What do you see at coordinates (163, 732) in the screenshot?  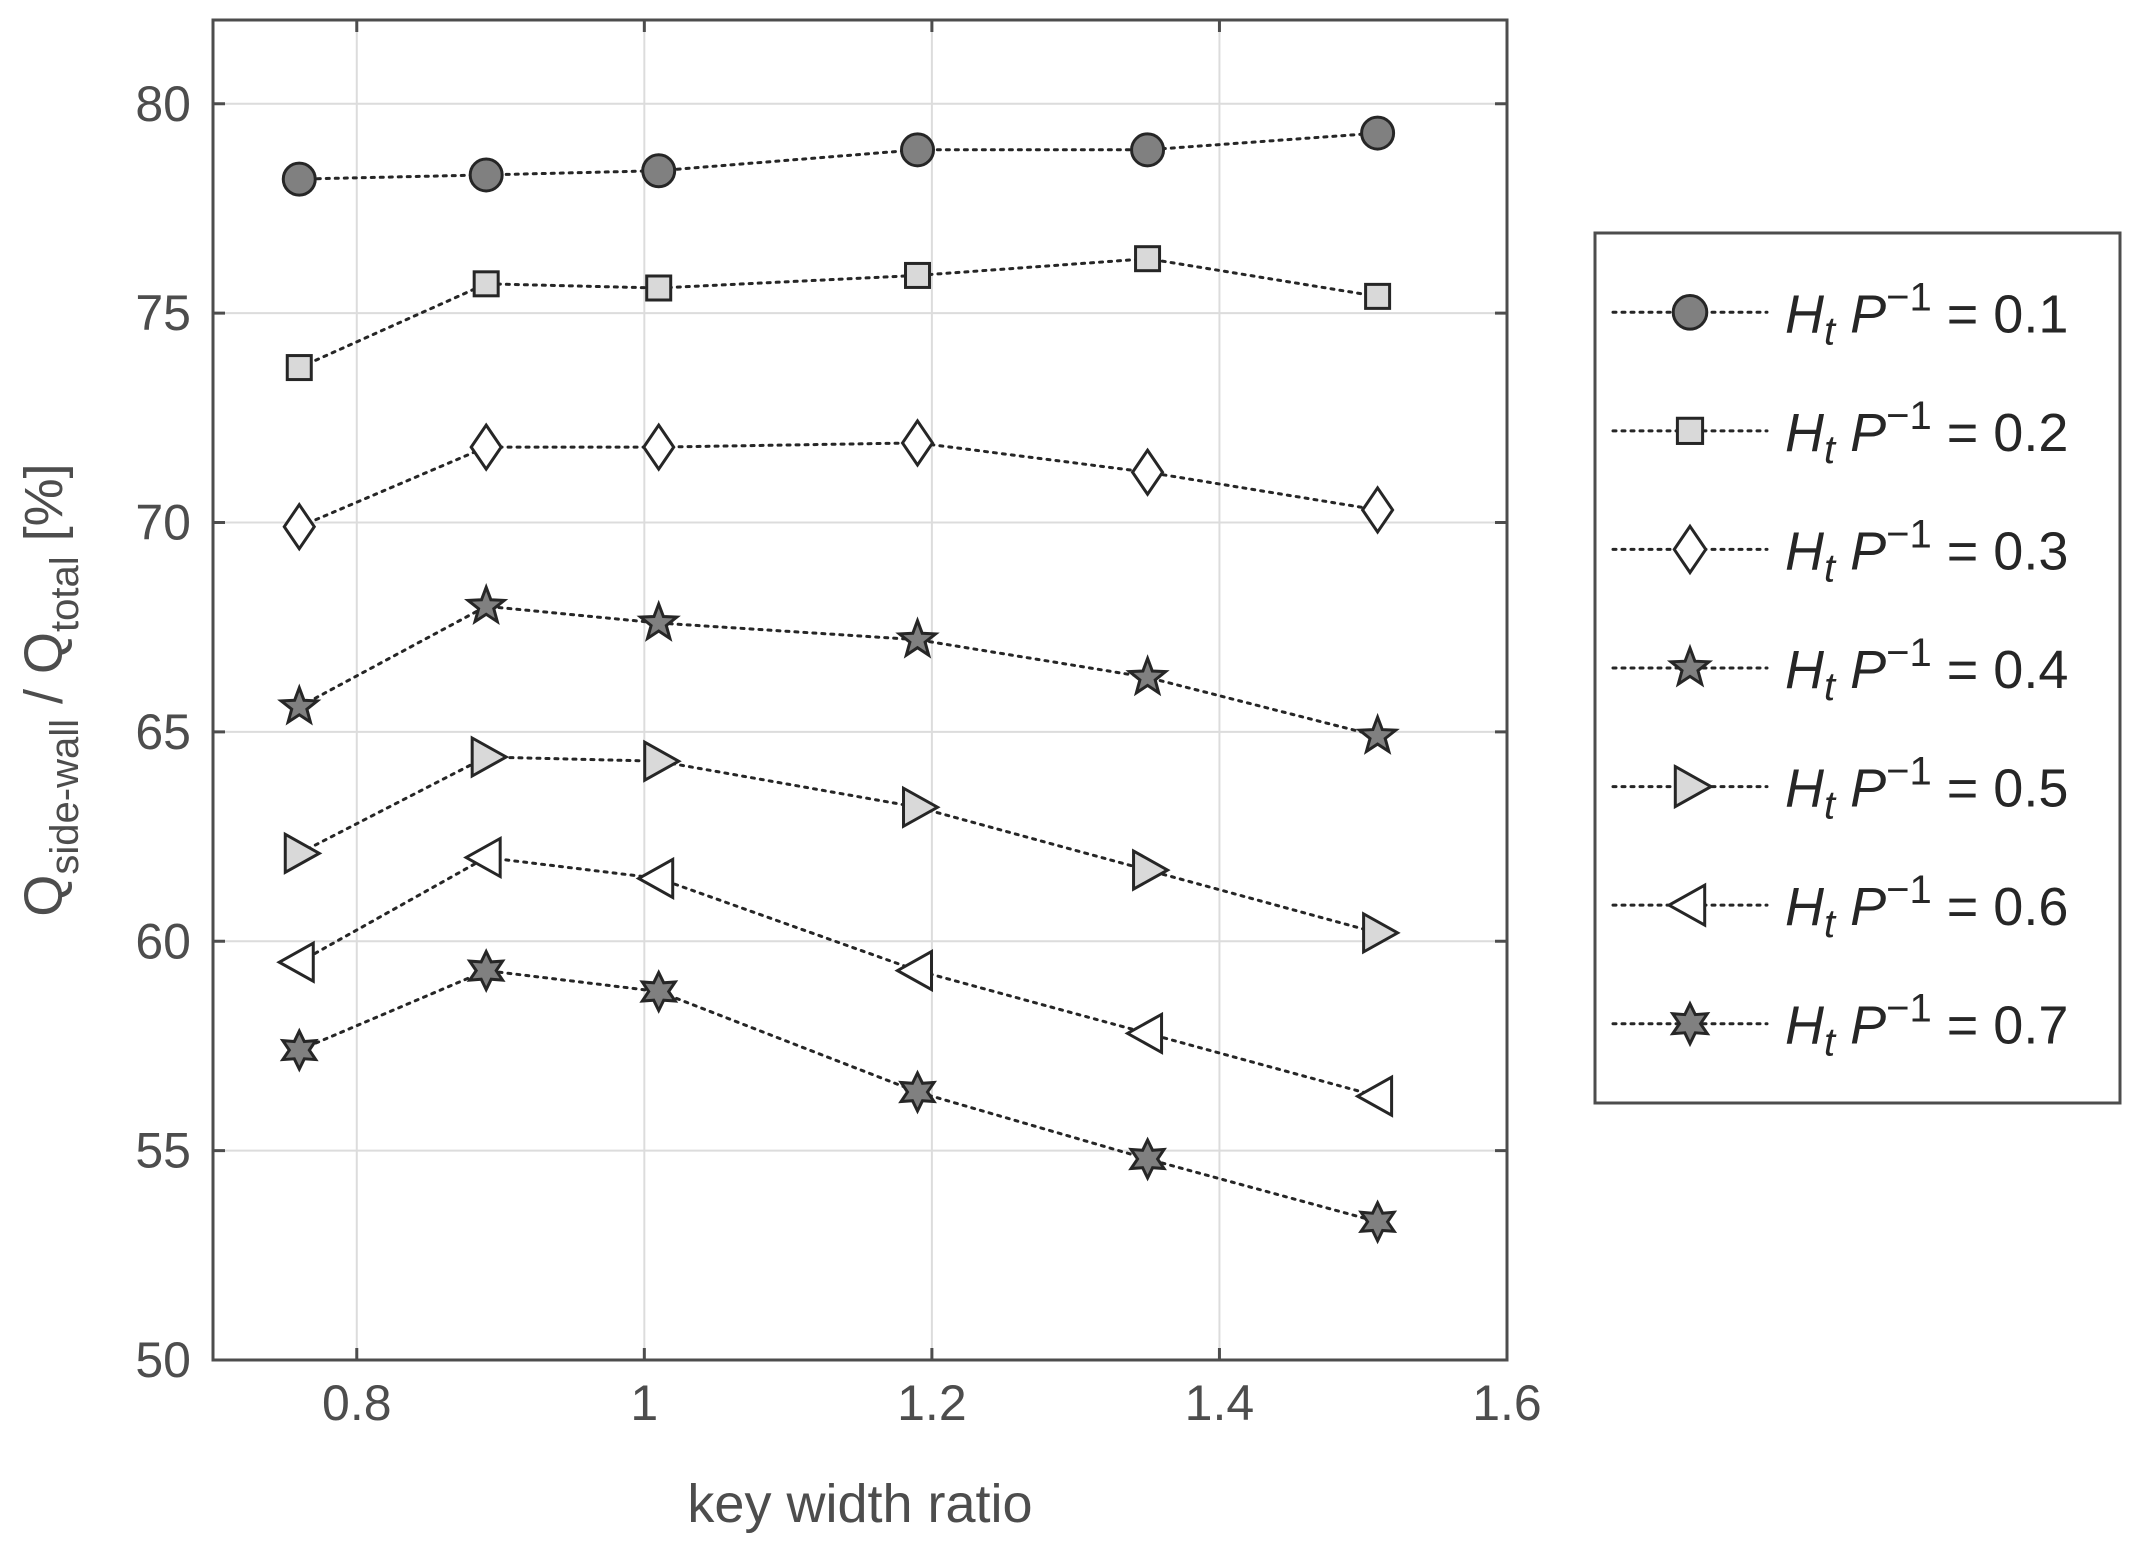 I see `y-tick-label: 65` at bounding box center [163, 732].